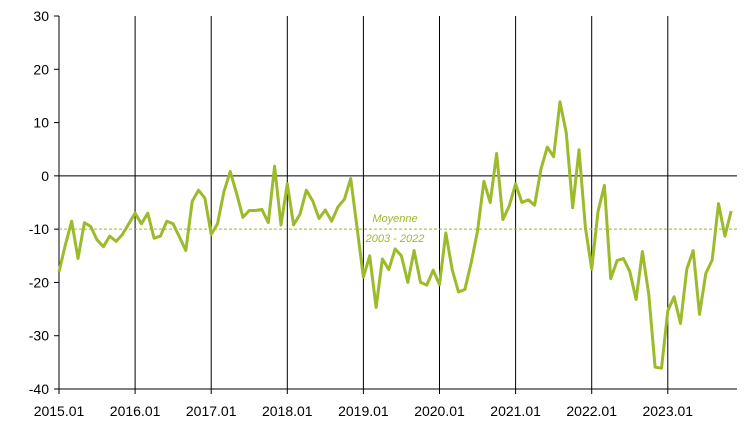 This screenshot has width=747, height=440. Describe the element at coordinates (41, 69) in the screenshot. I see `y-tick-label: 20` at that location.